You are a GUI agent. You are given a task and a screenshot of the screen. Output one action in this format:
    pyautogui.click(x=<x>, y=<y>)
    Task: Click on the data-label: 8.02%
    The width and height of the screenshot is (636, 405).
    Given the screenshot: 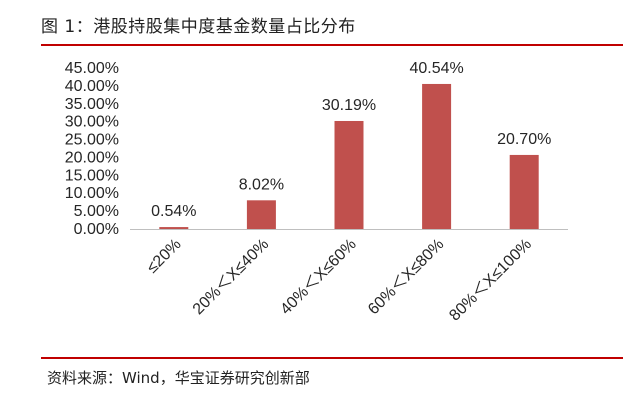 What is the action you would take?
    pyautogui.click(x=261, y=184)
    